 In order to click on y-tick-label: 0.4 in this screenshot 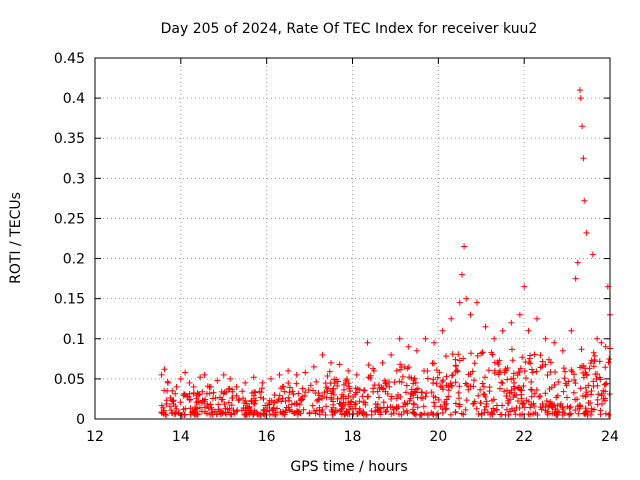, I will do `click(74, 99)`.